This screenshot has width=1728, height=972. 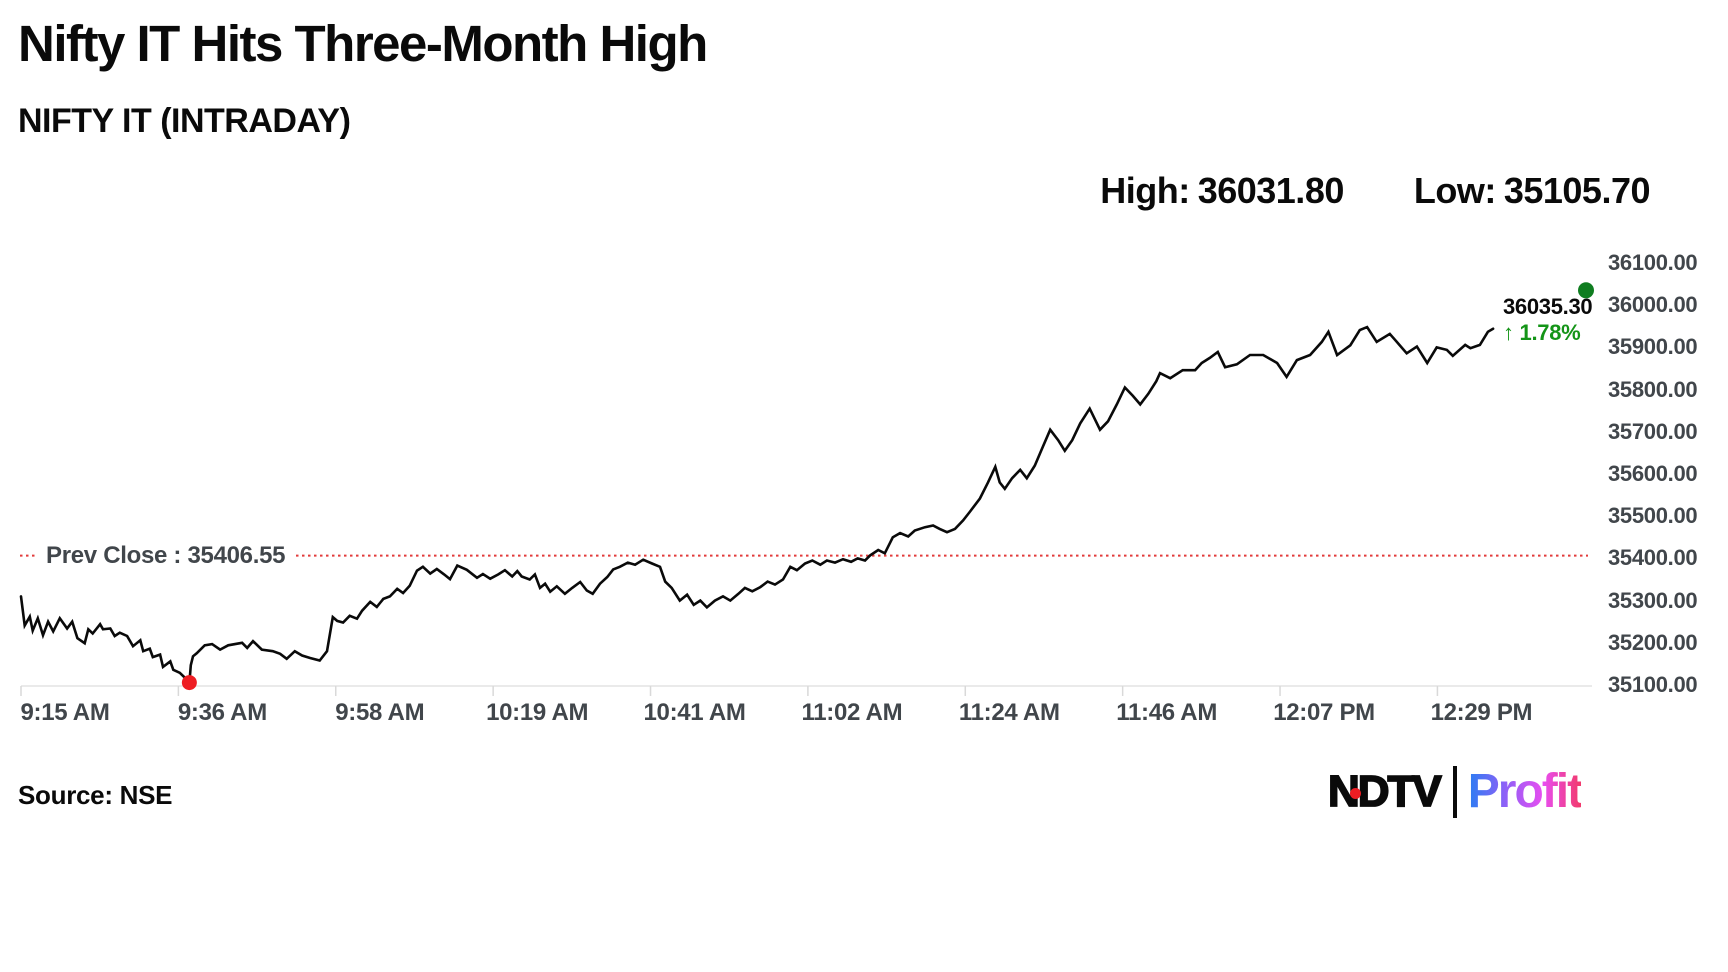 I want to click on profit-wordmark: Profit, so click(x=1525, y=791).